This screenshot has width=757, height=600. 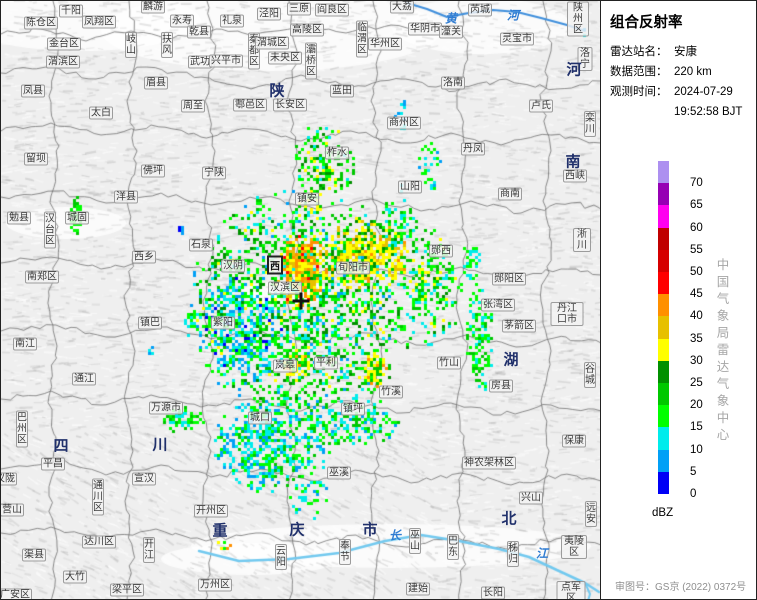 What do you see at coordinates (160, 445) in the screenshot?
I see `map-label-province: 川` at bounding box center [160, 445].